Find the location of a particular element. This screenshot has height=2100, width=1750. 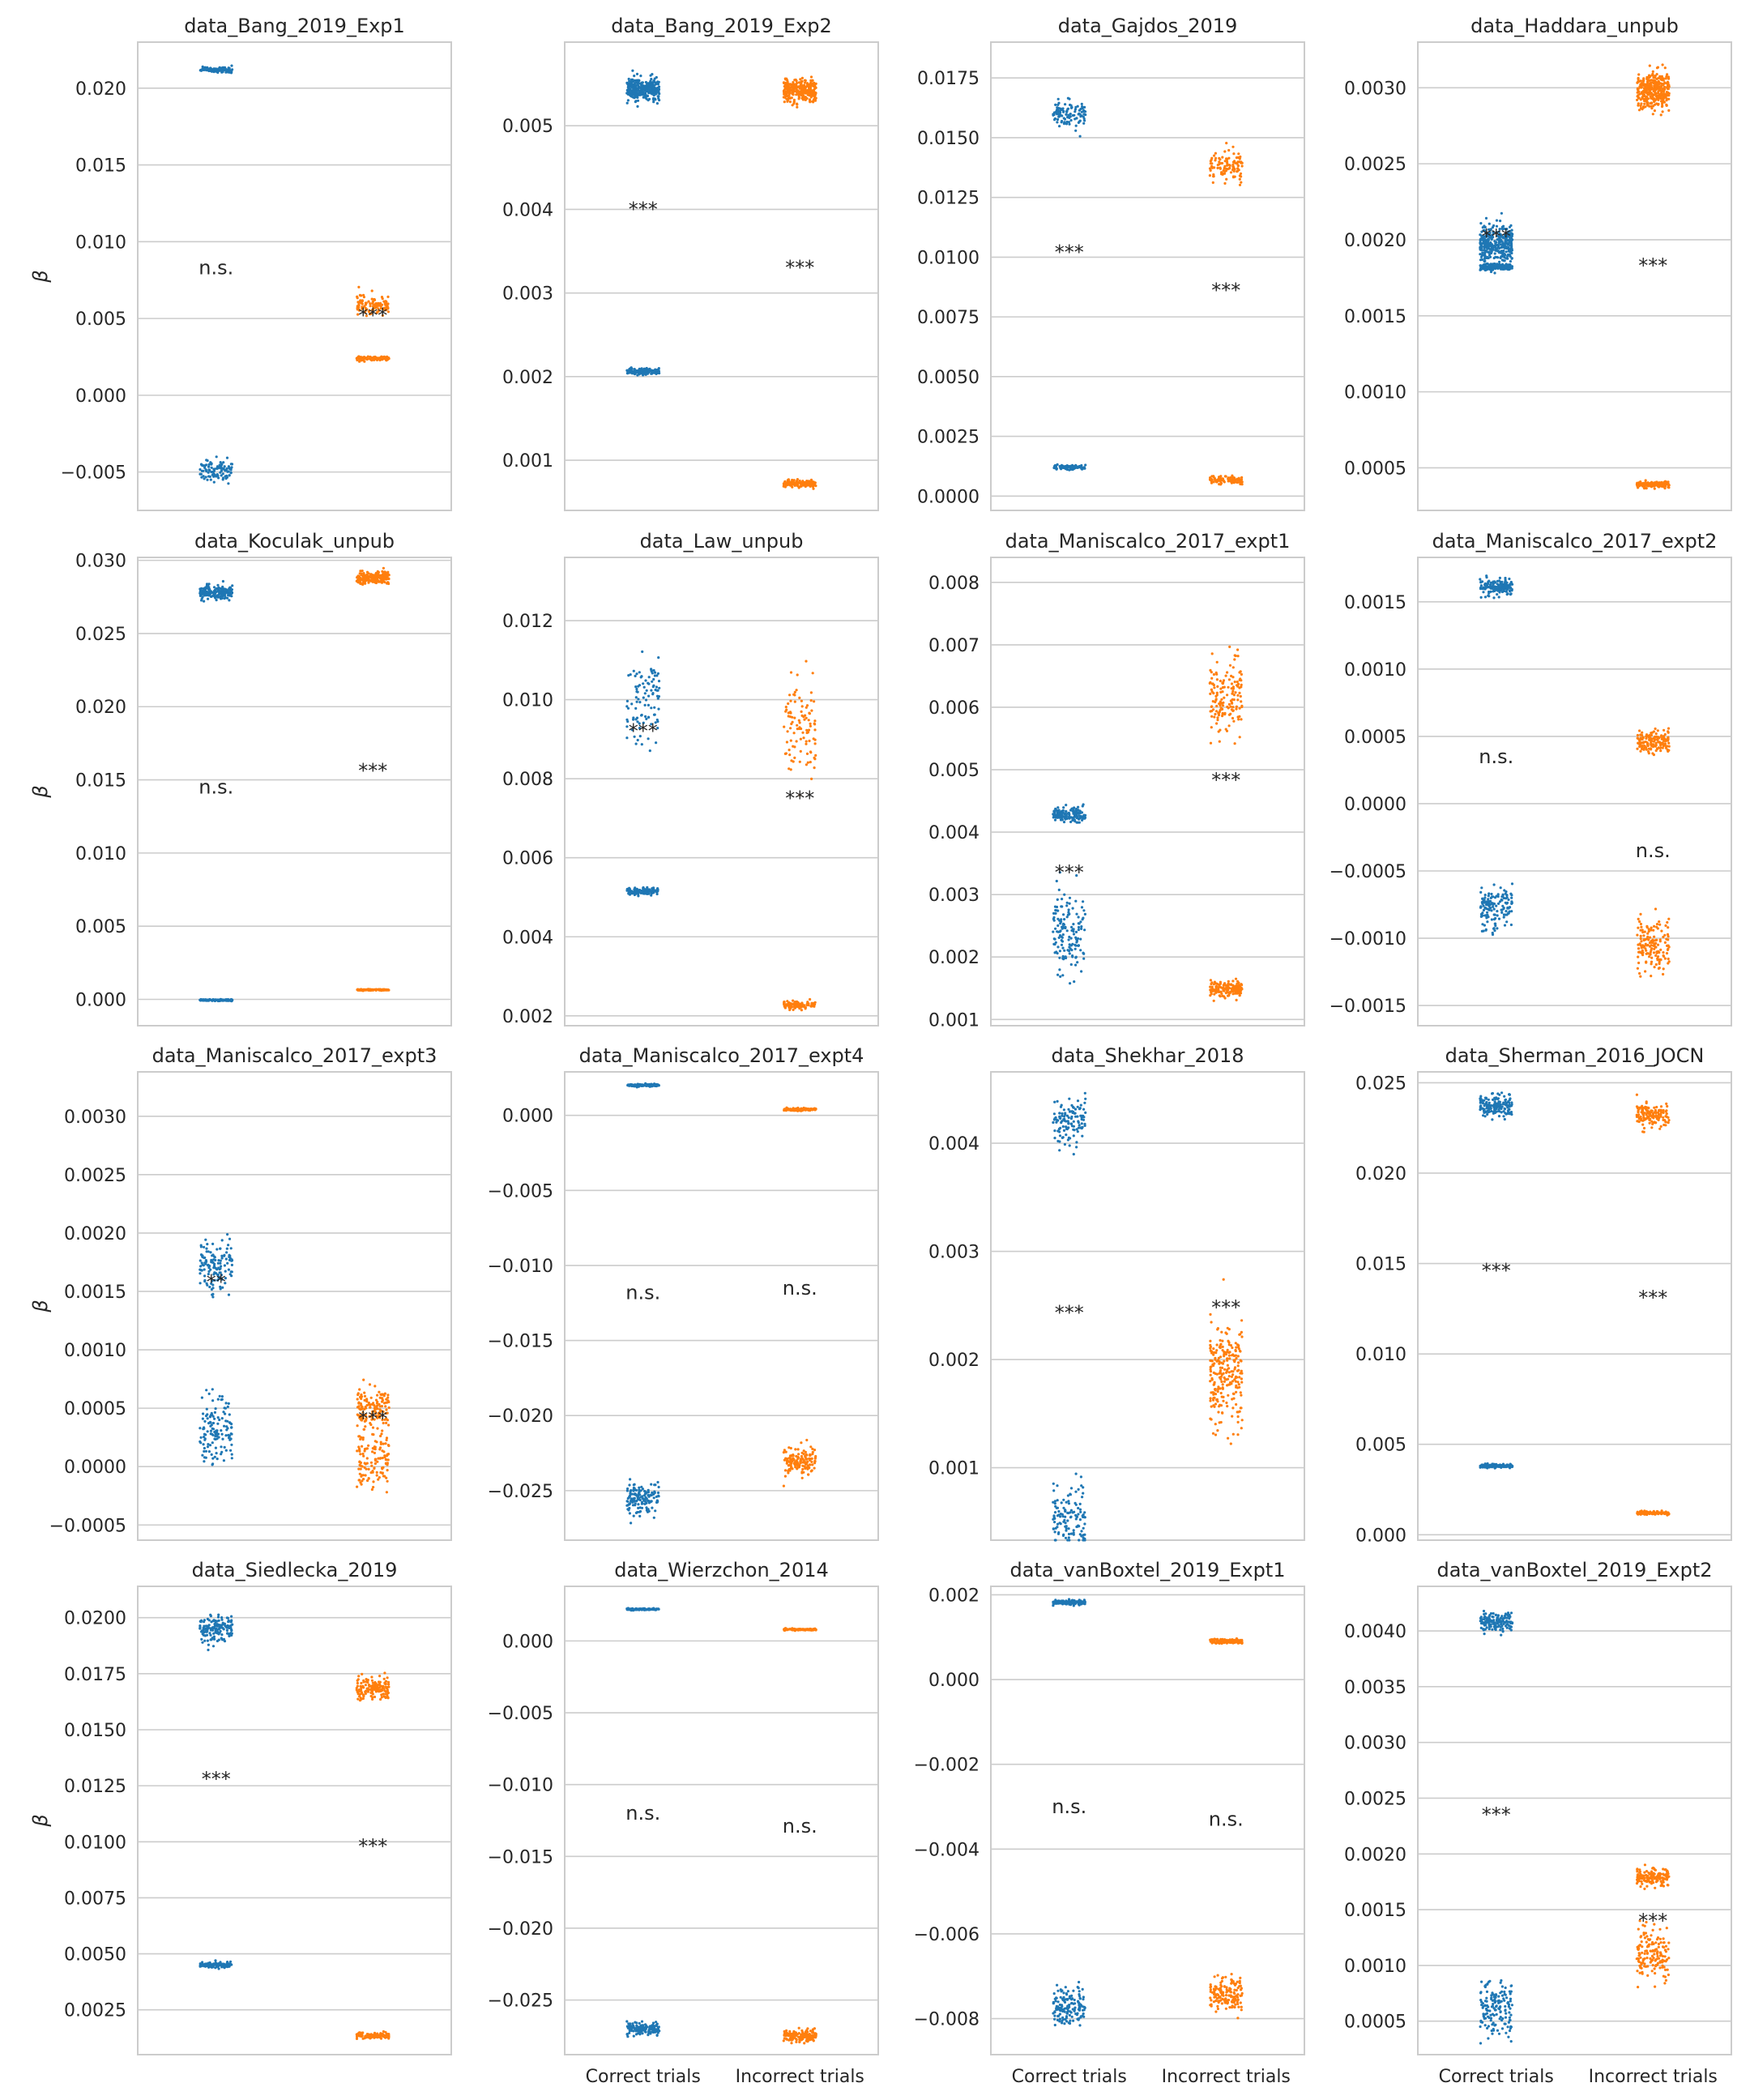

incorrect-trials-cluster is located at coordinates (800, 727).